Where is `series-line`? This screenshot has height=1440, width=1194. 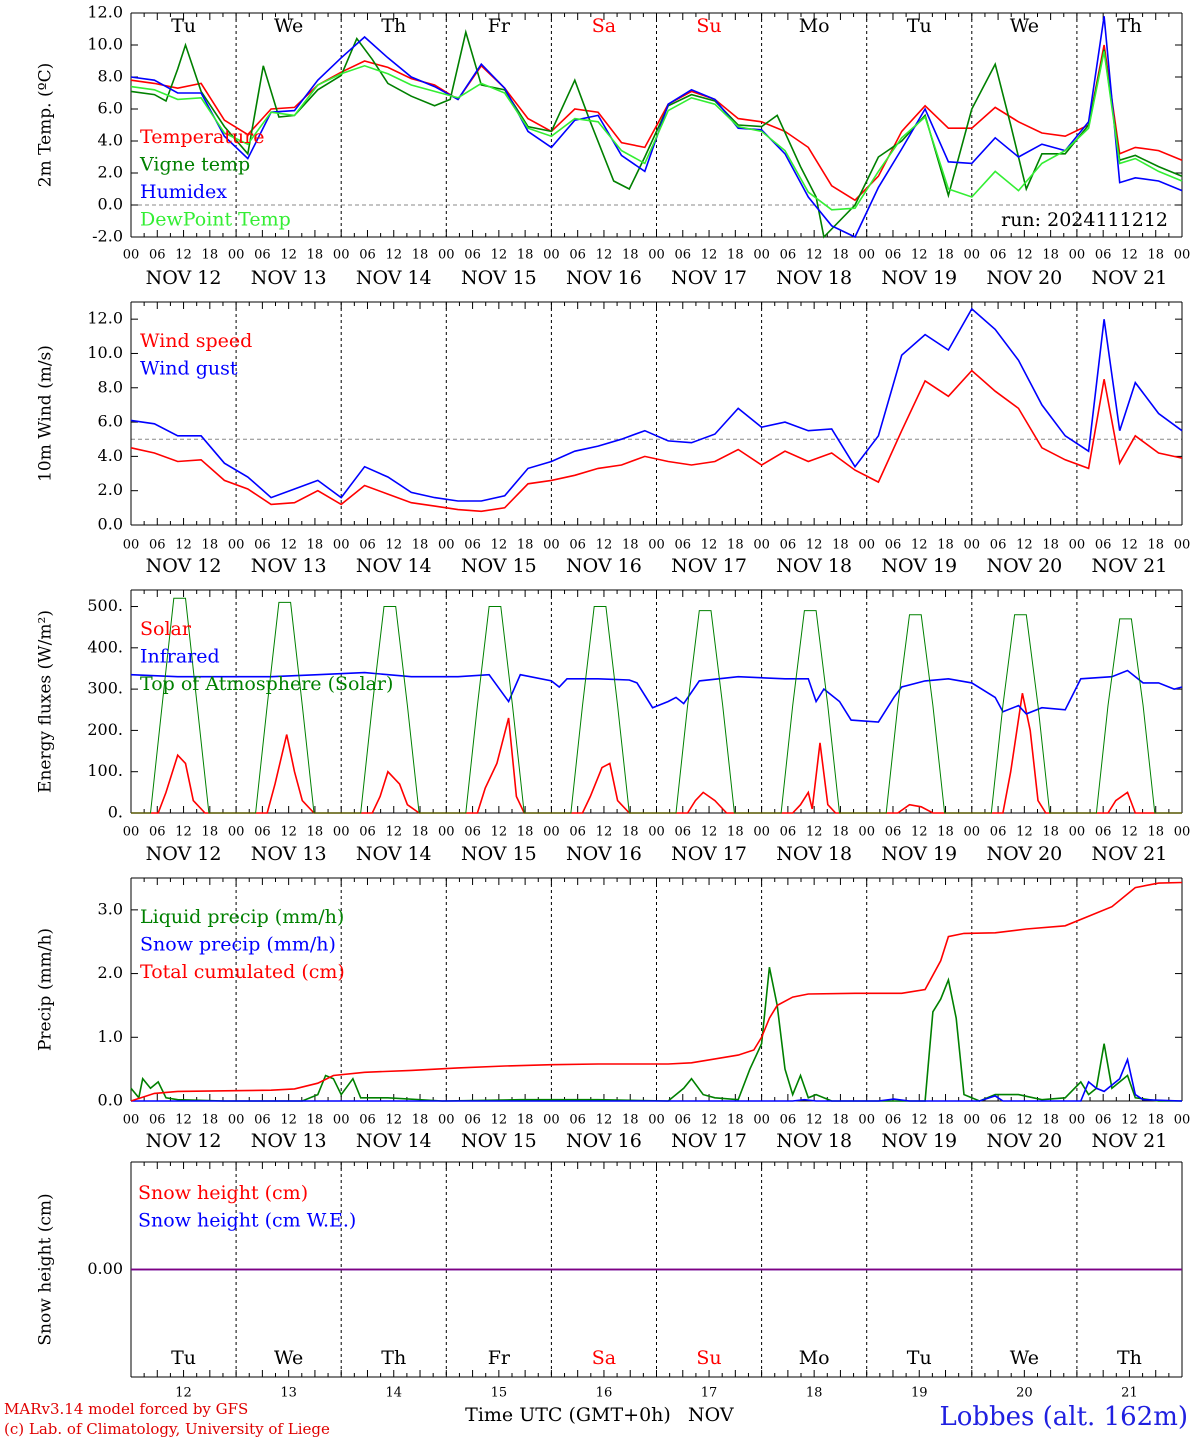 series-line is located at coordinates (656, 404).